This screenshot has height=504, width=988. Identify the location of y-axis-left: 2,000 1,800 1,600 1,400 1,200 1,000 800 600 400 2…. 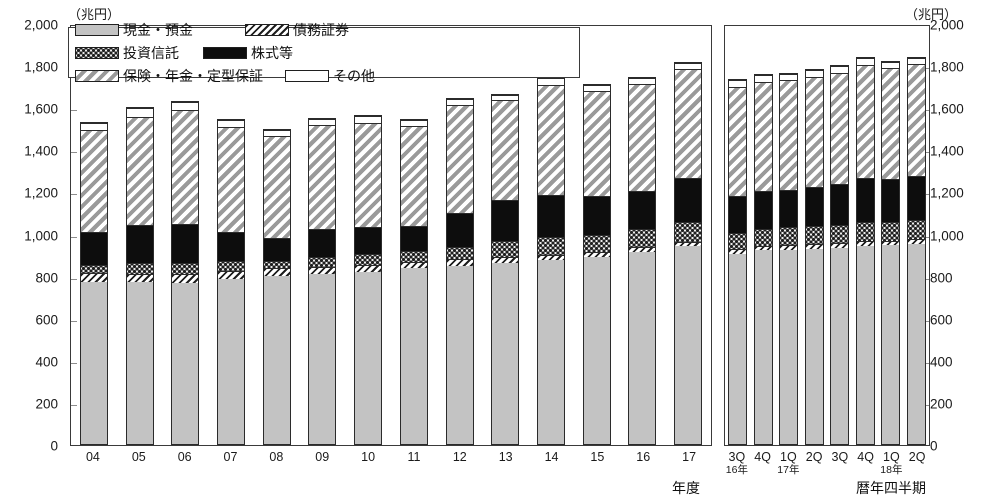
(32, 252).